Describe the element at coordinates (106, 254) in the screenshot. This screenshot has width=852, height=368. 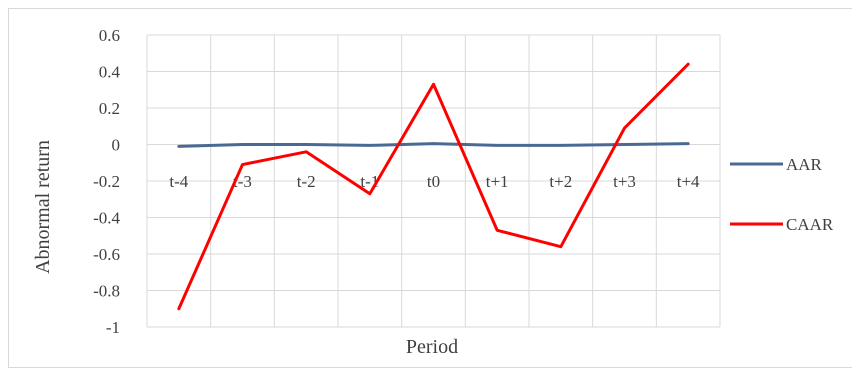
I see `y-tick-label: -0.6` at that location.